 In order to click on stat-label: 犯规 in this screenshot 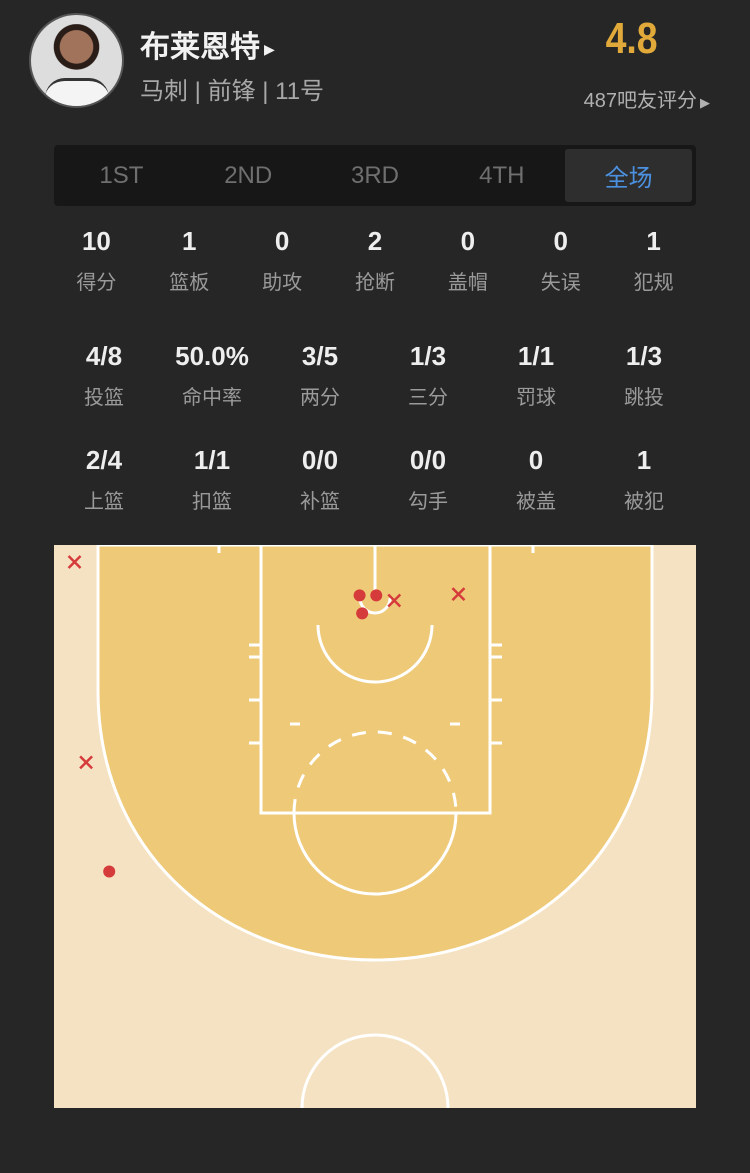, I will do `click(653, 283)`.